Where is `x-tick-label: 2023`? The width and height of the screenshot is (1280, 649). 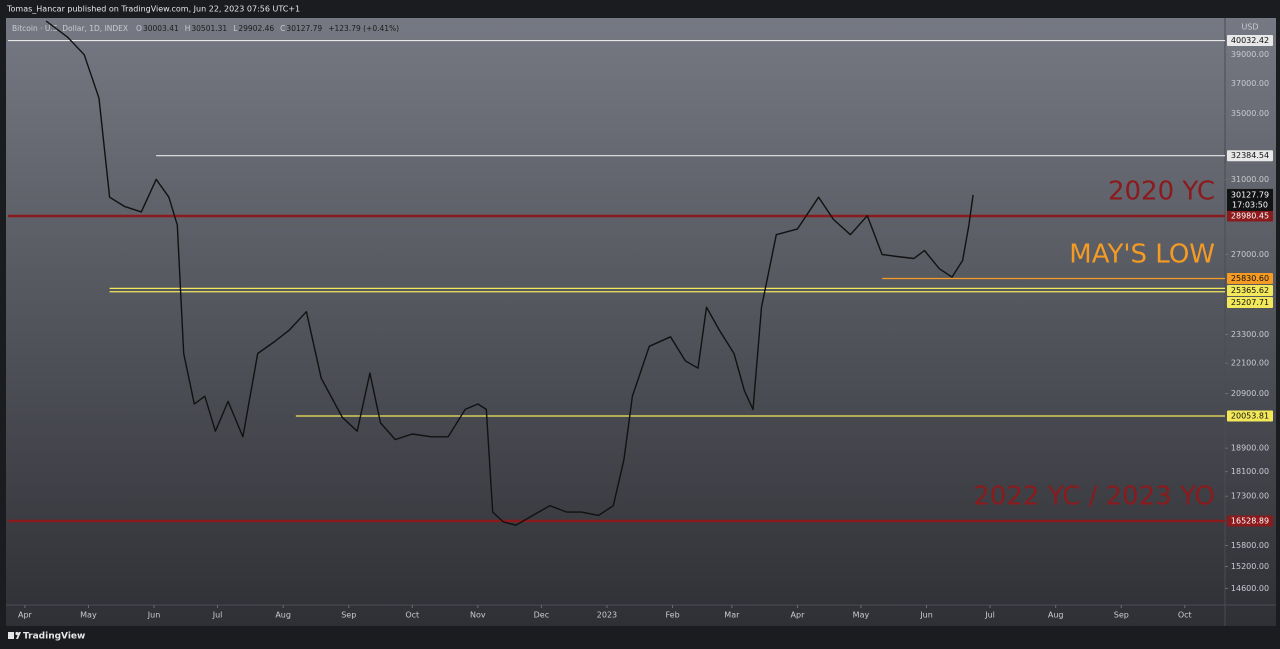 x-tick-label: 2023 is located at coordinates (607, 615).